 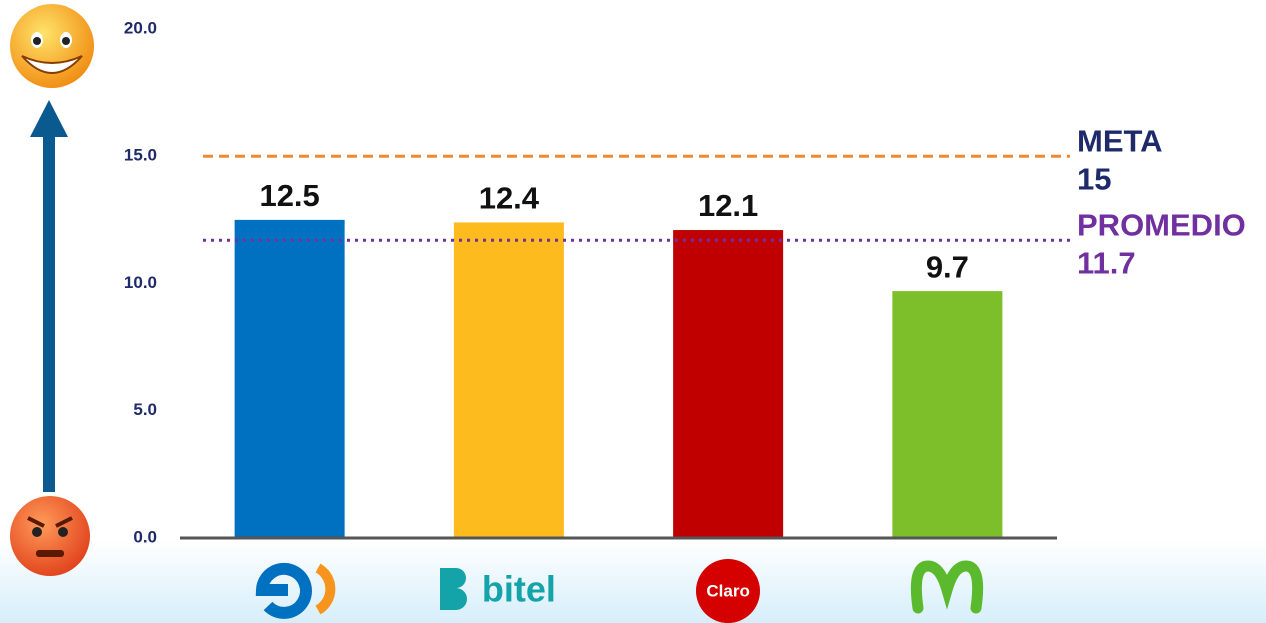 What do you see at coordinates (140, 27) in the screenshot?
I see `y-tick-label: 20.0` at bounding box center [140, 27].